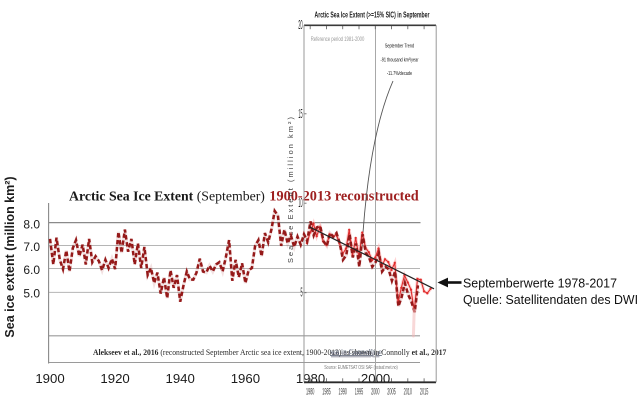  I want to click on svg-text: 2005, so click(391, 392).